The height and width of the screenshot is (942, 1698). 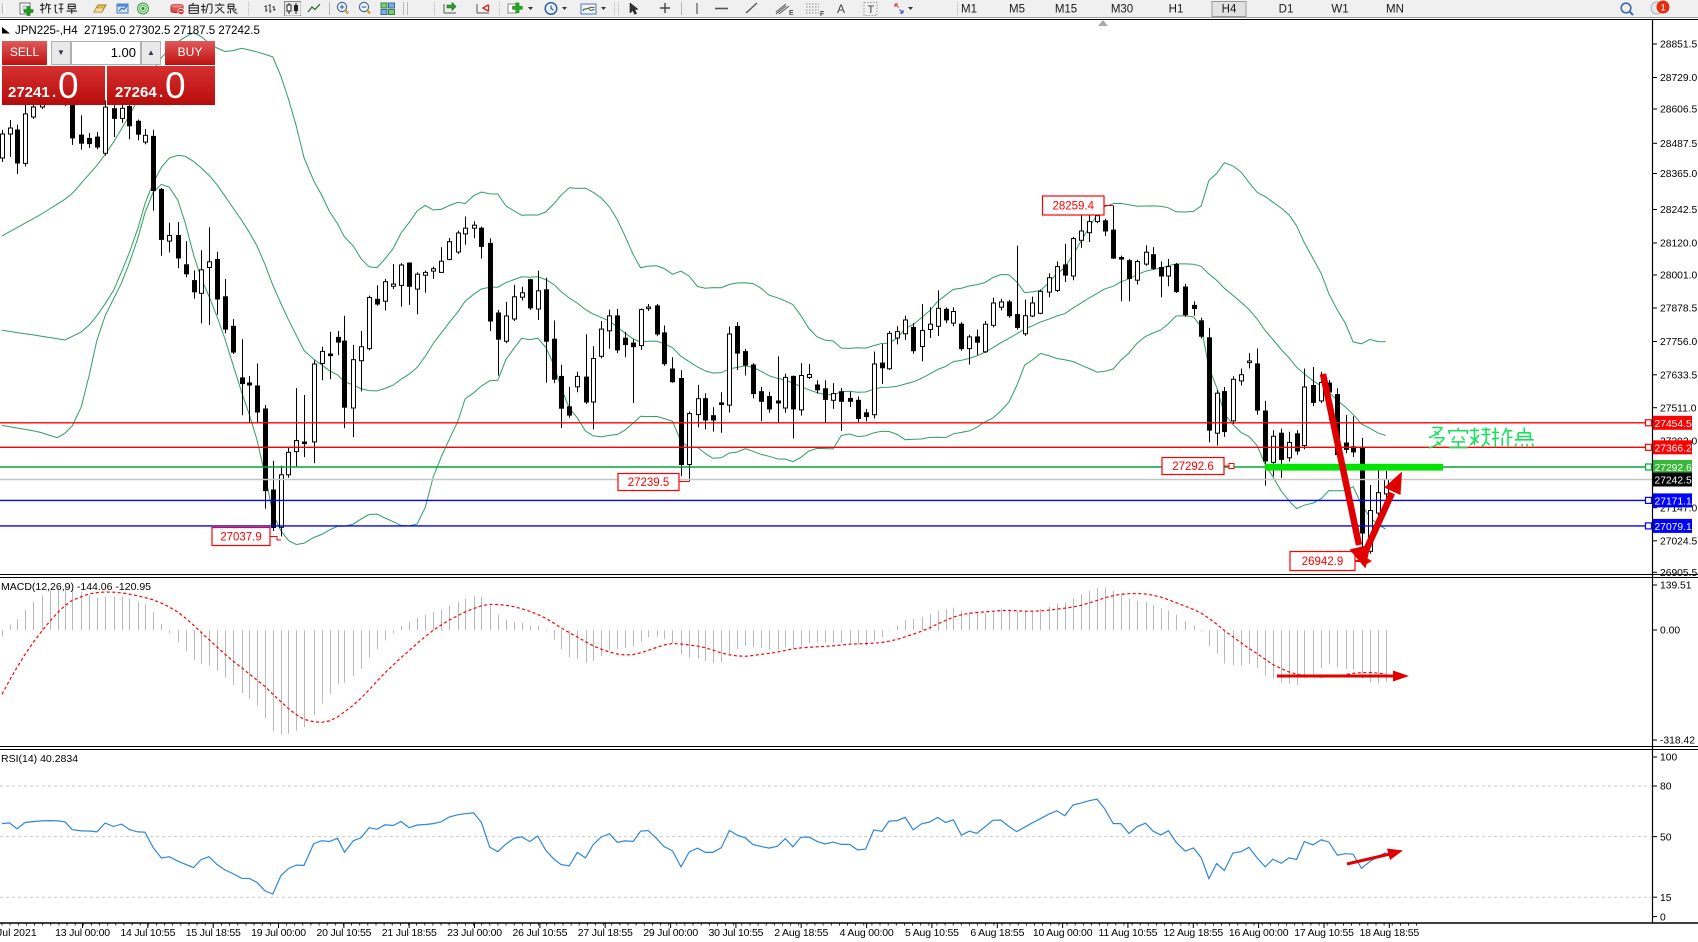 What do you see at coordinates (1259, 933) in the screenshot?
I see `svg-text: 16 Aug 00:00` at bounding box center [1259, 933].